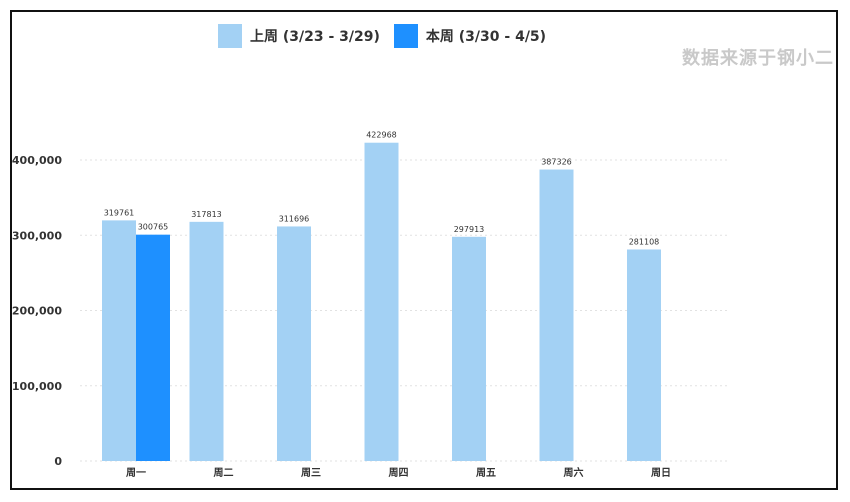 The image size is (850, 502). What do you see at coordinates (119, 212) in the screenshot?
I see `data-label: 319761` at bounding box center [119, 212].